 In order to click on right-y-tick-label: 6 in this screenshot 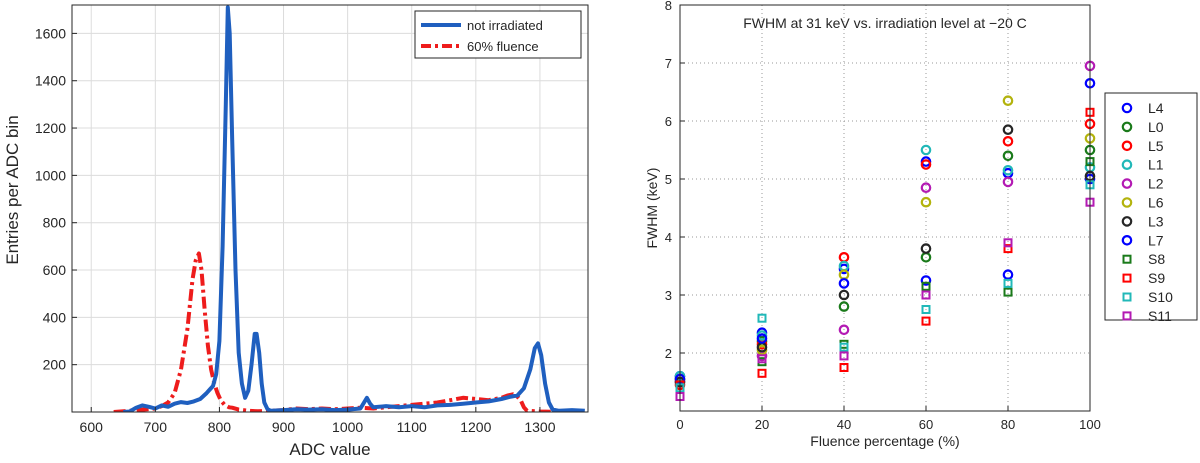, I will do `click(668, 121)`.